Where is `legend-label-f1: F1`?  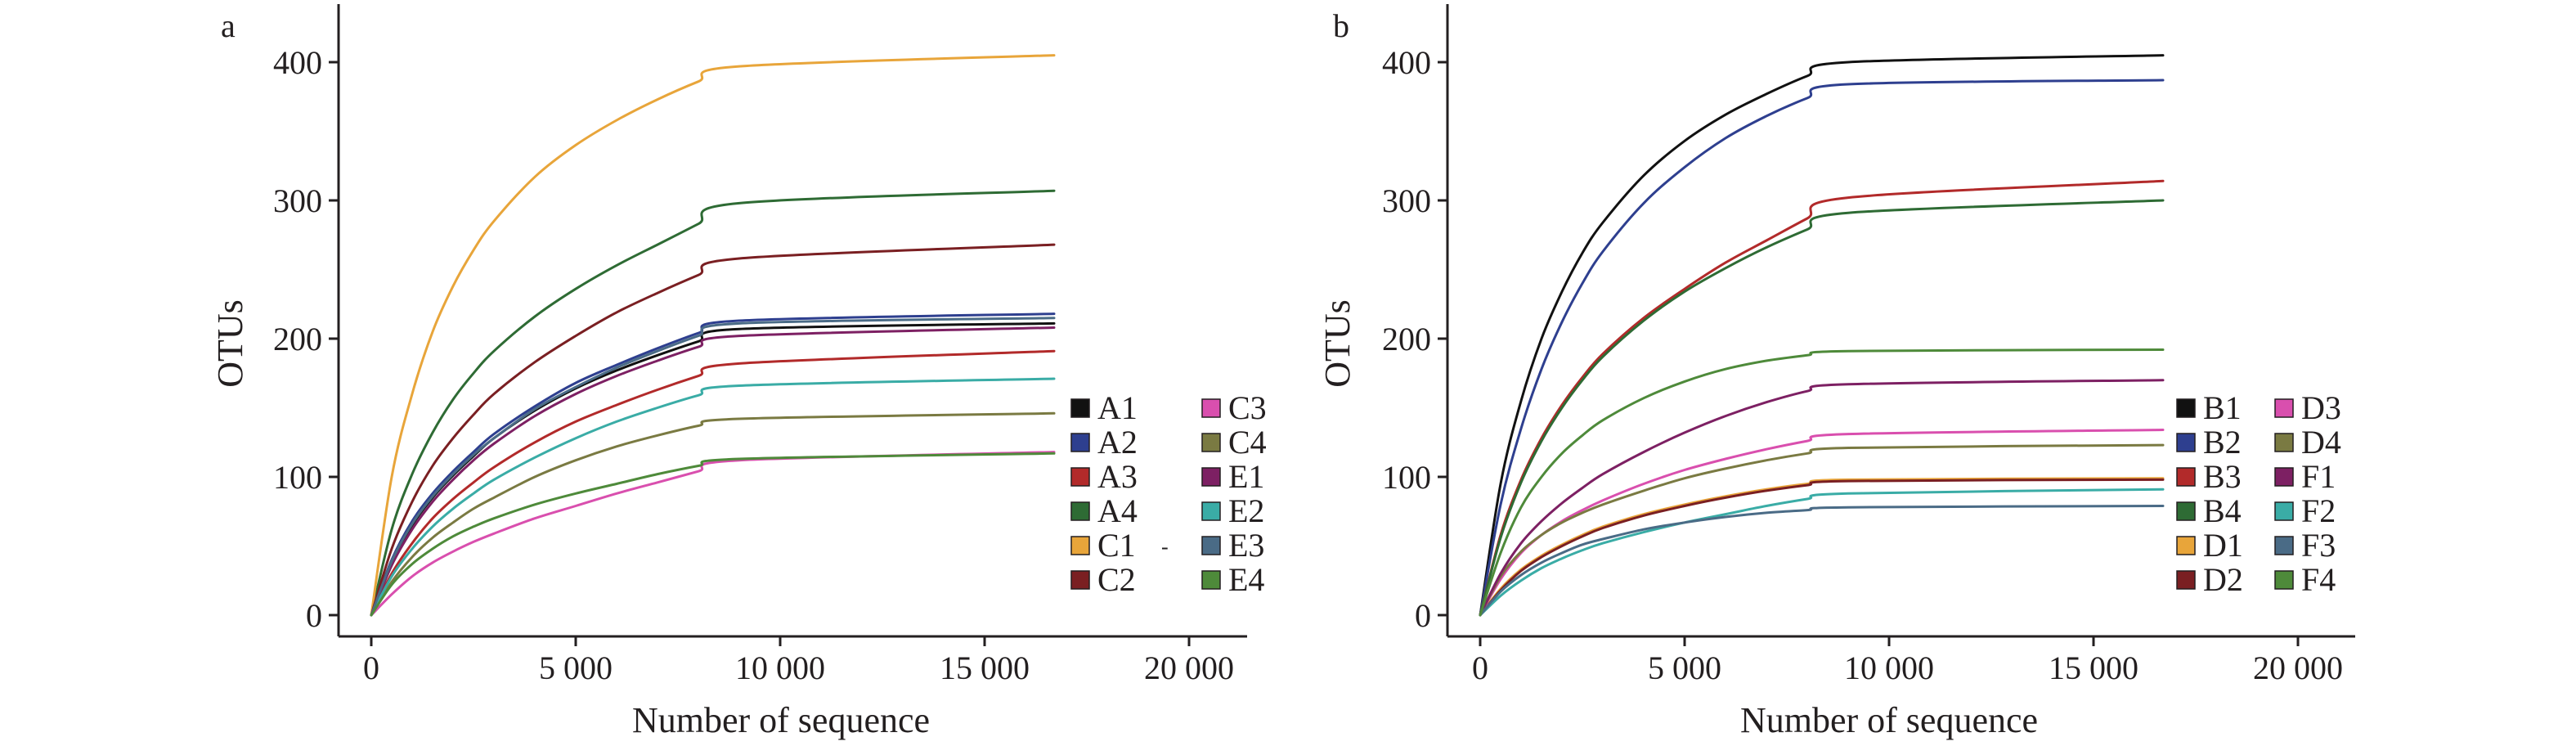
legend-label-f1: F1 is located at coordinates (2318, 476).